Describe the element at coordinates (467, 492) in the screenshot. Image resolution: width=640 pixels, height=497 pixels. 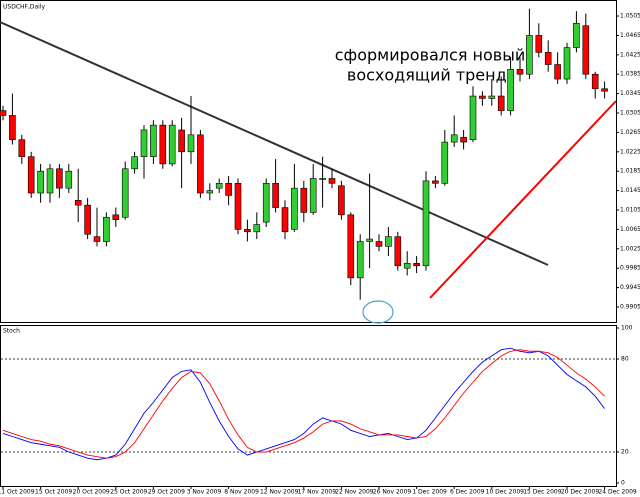
I see `x-tick-label: 6 Dec 2009` at that location.